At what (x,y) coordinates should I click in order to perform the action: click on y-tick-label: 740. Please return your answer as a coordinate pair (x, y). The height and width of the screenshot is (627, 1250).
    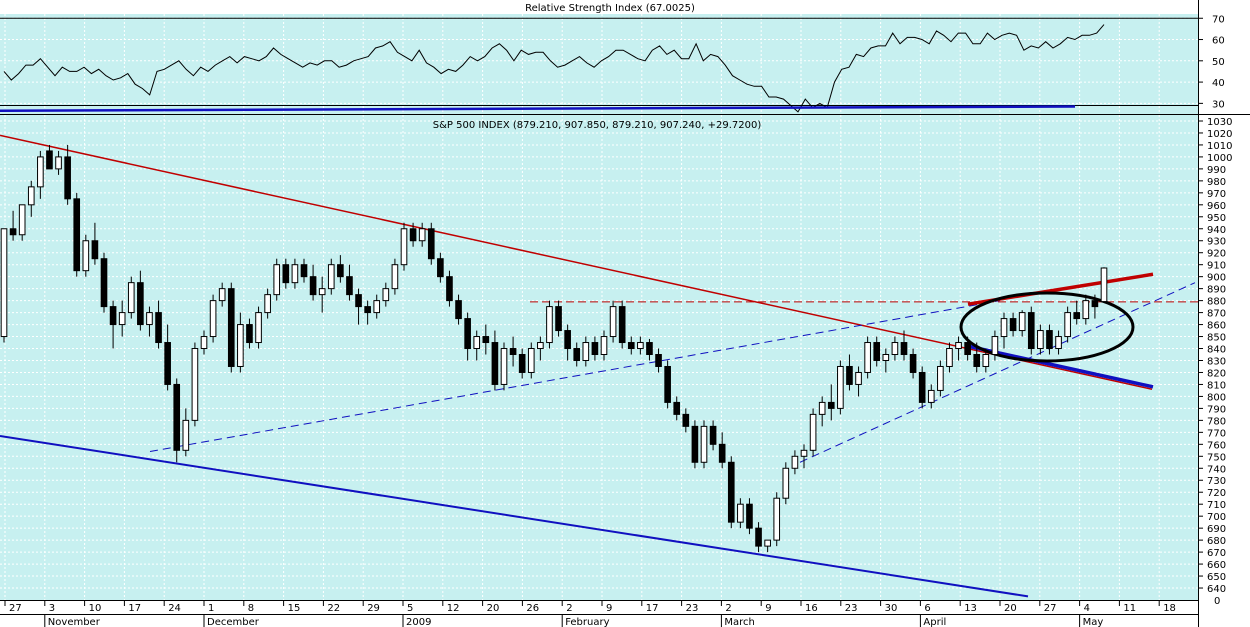
    Looking at the image, I should click on (1216, 469).